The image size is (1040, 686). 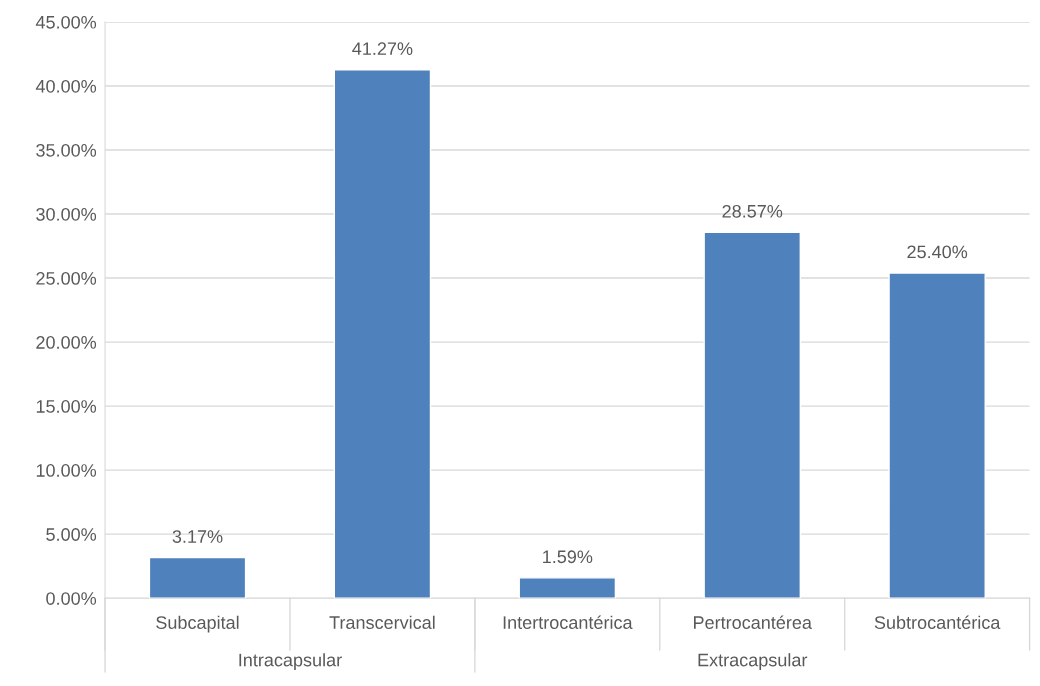 I want to click on x-tick-label: Subcapital, so click(x=197, y=624).